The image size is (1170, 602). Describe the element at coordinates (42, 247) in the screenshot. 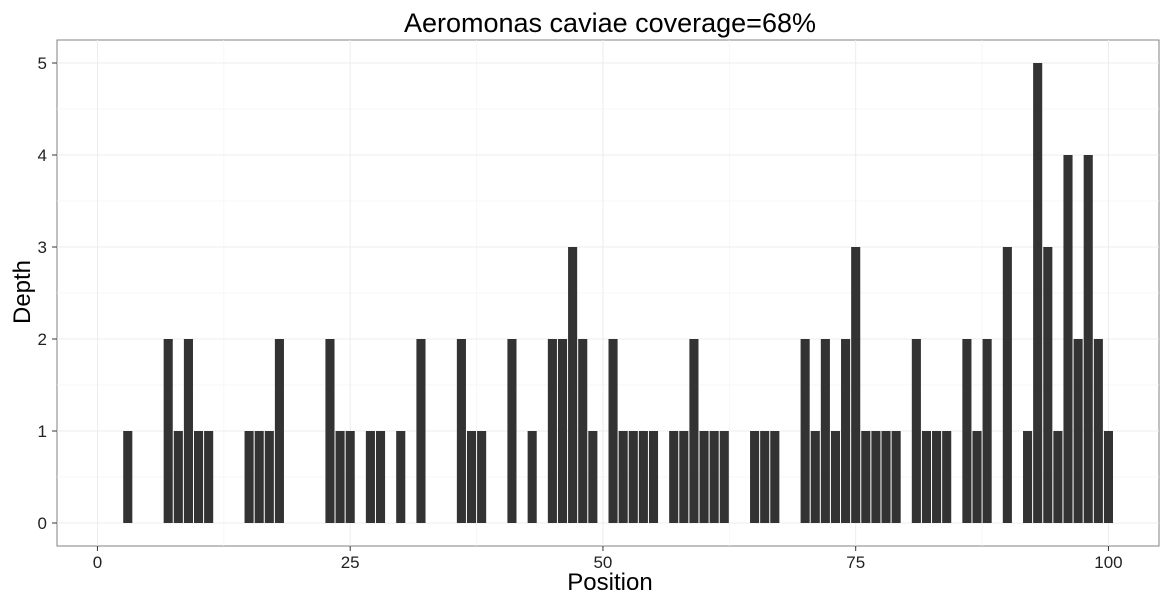

I see `y-tick-label: 3` at that location.